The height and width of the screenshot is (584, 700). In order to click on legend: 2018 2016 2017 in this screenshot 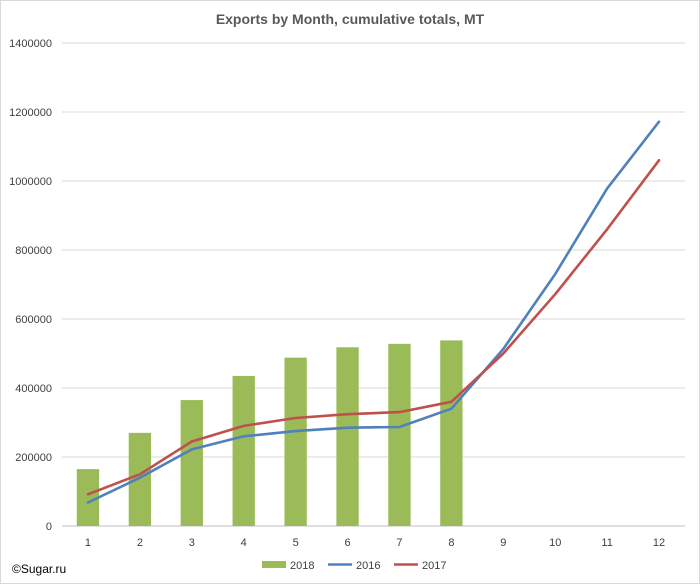, I will do `click(354, 566)`.